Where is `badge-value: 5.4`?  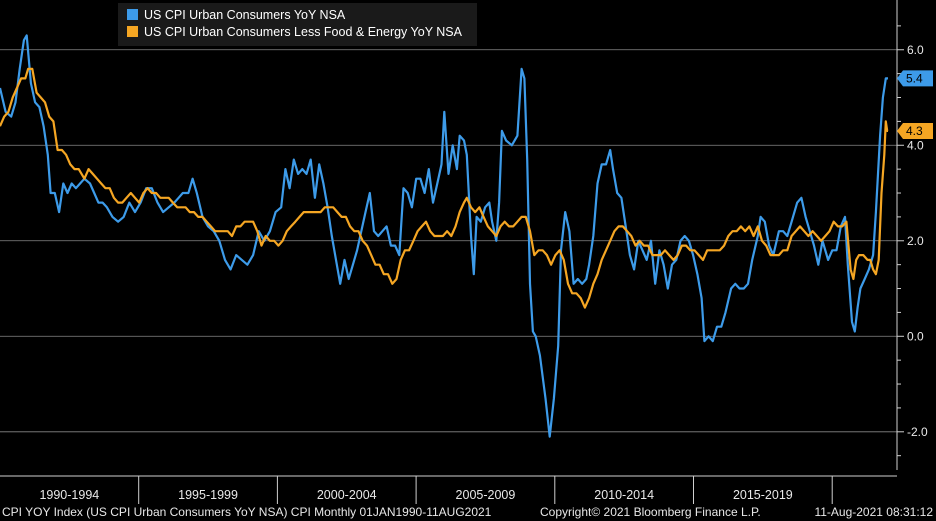
badge-value: 5.4 is located at coordinates (914, 78).